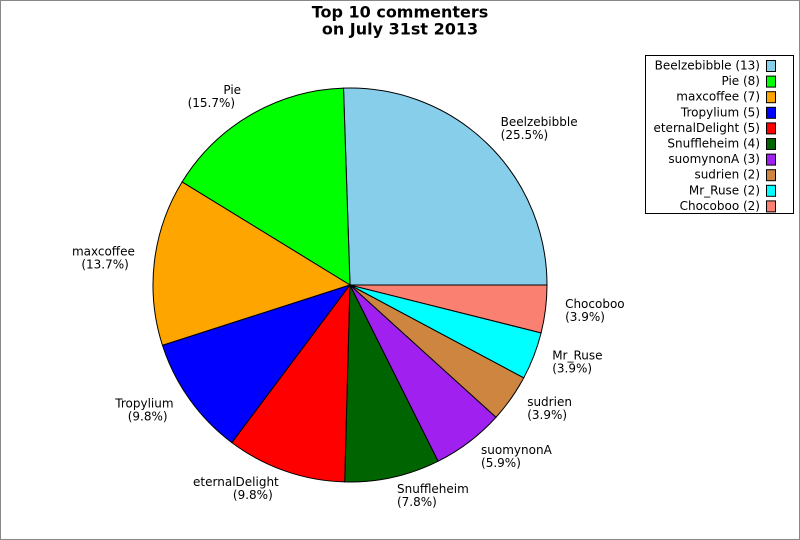 The height and width of the screenshot is (540, 800). Describe the element at coordinates (595, 304) in the screenshot. I see `slice-label: Chocoboo` at that location.